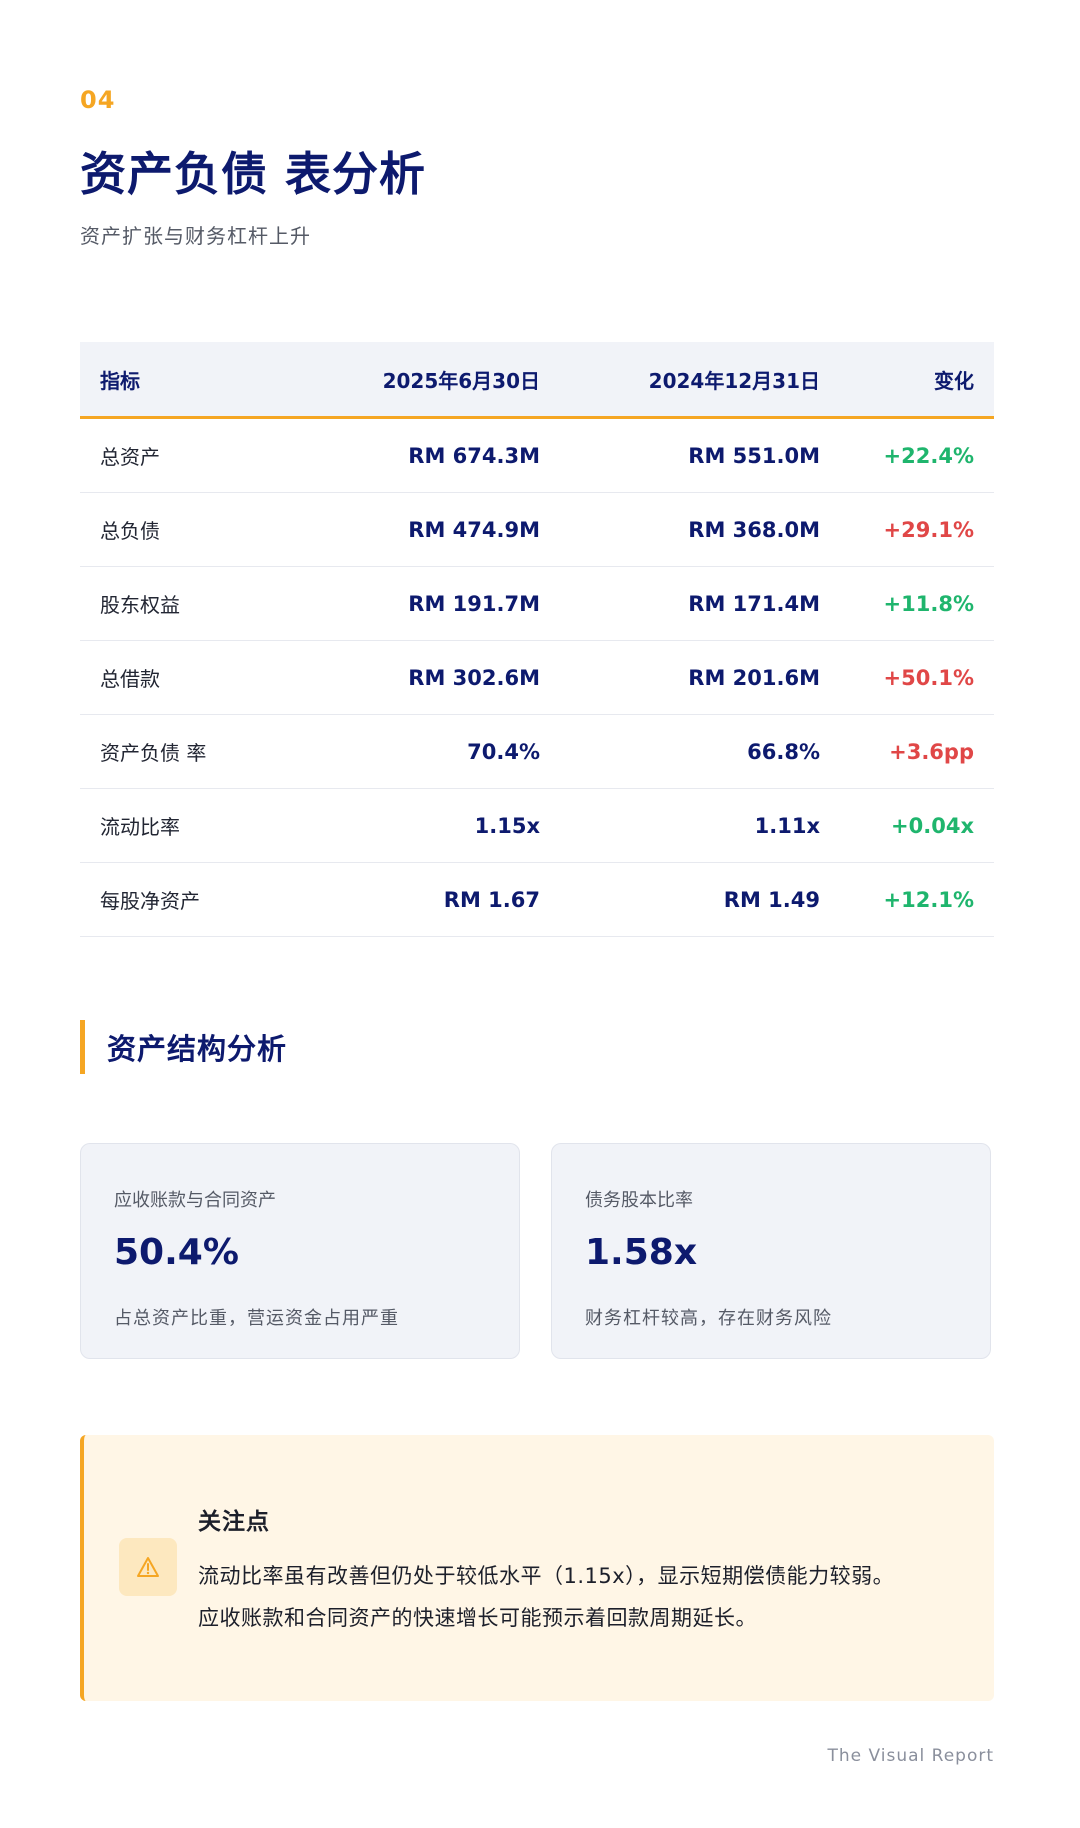 The image size is (1080, 1828). What do you see at coordinates (928, 899) in the screenshot?
I see `change-value: +12.1%` at bounding box center [928, 899].